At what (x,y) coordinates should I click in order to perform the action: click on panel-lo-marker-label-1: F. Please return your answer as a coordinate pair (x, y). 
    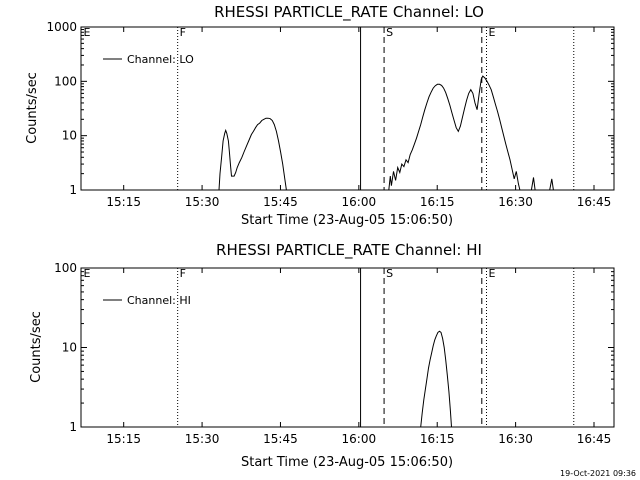
    Looking at the image, I should click on (183, 32).